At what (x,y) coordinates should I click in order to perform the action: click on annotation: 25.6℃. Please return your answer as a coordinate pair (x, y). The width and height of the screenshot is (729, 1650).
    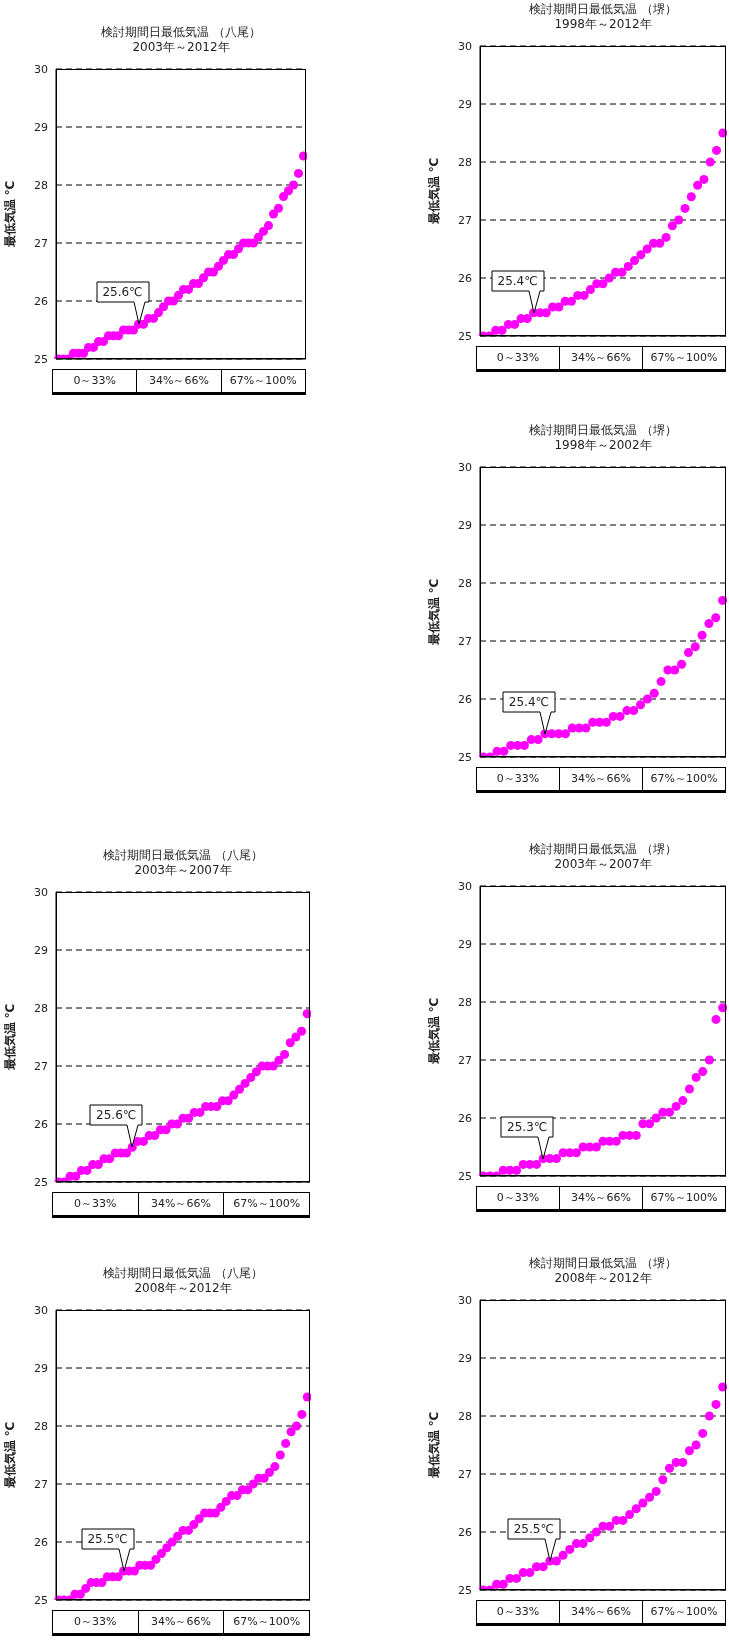
    Looking at the image, I should click on (122, 293).